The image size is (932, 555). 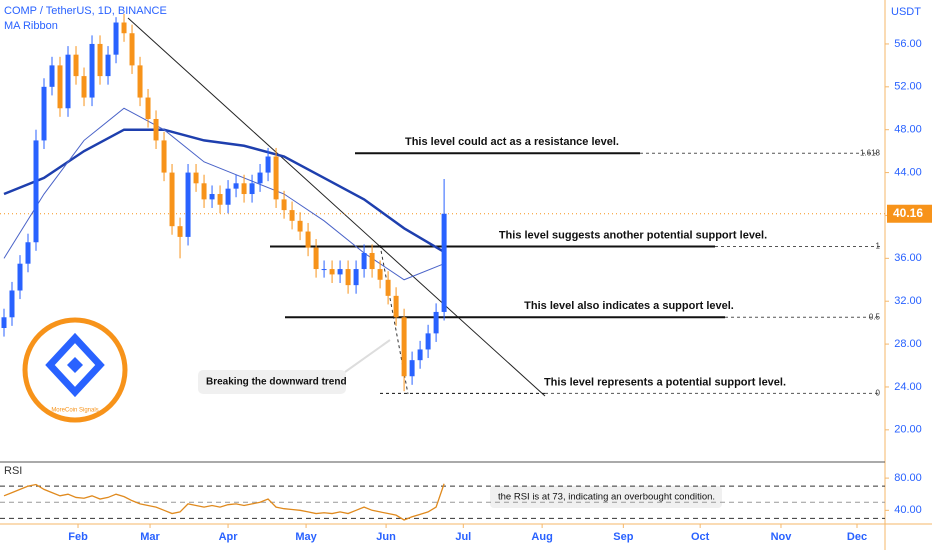 I want to click on x-tick-label: Mar, so click(x=150, y=537).